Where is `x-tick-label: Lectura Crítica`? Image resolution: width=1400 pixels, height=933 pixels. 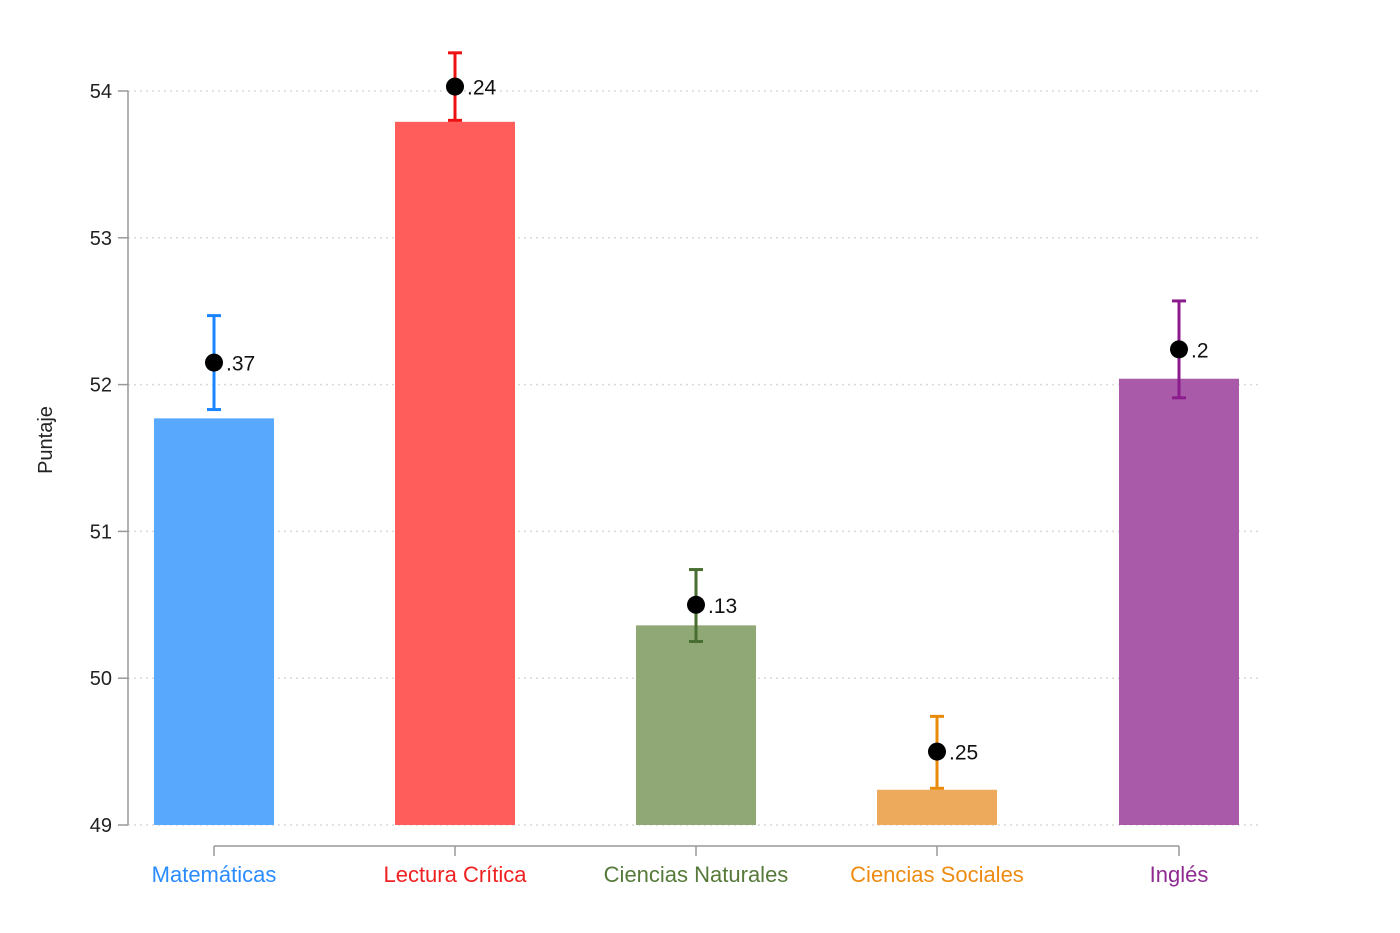
x-tick-label: Lectura Crítica is located at coordinates (455, 874).